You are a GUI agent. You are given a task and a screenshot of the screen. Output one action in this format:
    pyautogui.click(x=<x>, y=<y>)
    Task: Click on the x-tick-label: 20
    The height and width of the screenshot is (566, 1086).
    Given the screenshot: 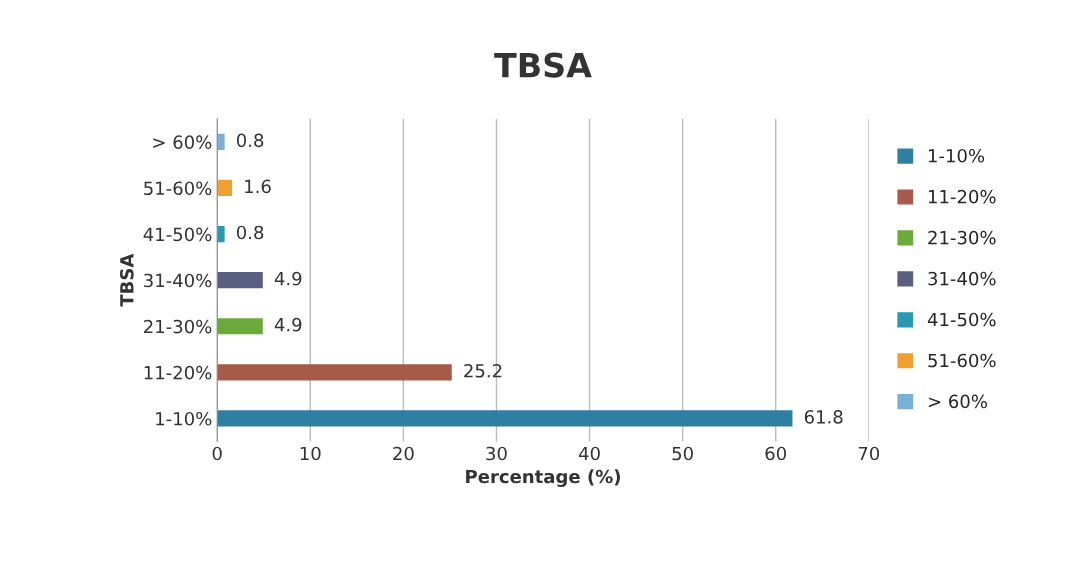 What is the action you would take?
    pyautogui.click(x=403, y=453)
    